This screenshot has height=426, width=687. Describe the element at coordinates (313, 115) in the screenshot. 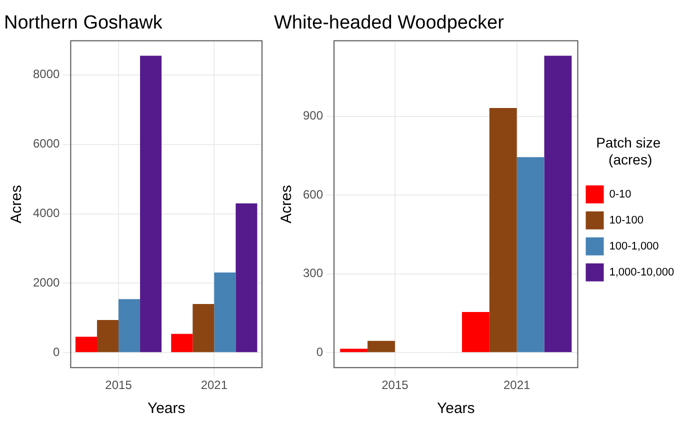

I see `y-tick-label: 900` at that location.